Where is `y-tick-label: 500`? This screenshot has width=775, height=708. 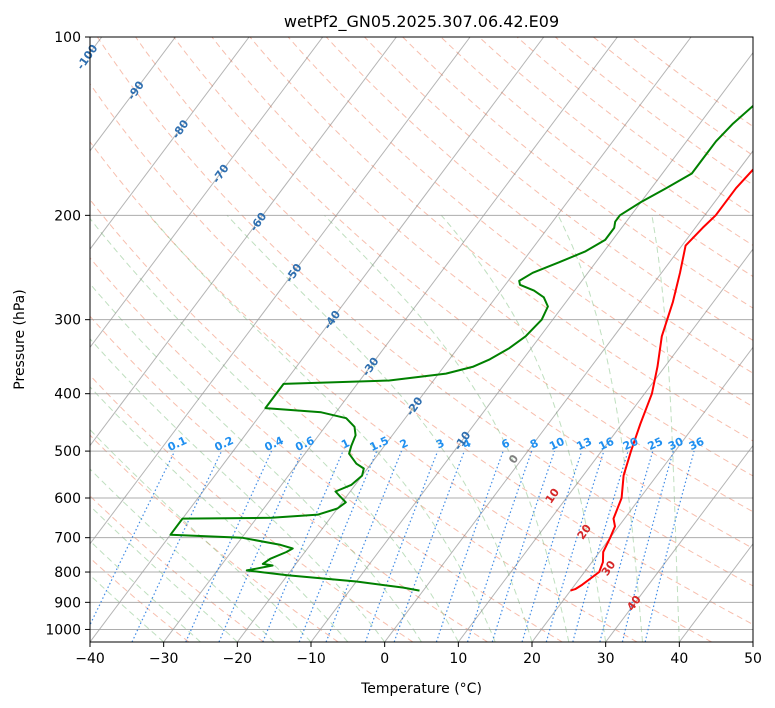
y-tick-label: 500 is located at coordinates (67, 452).